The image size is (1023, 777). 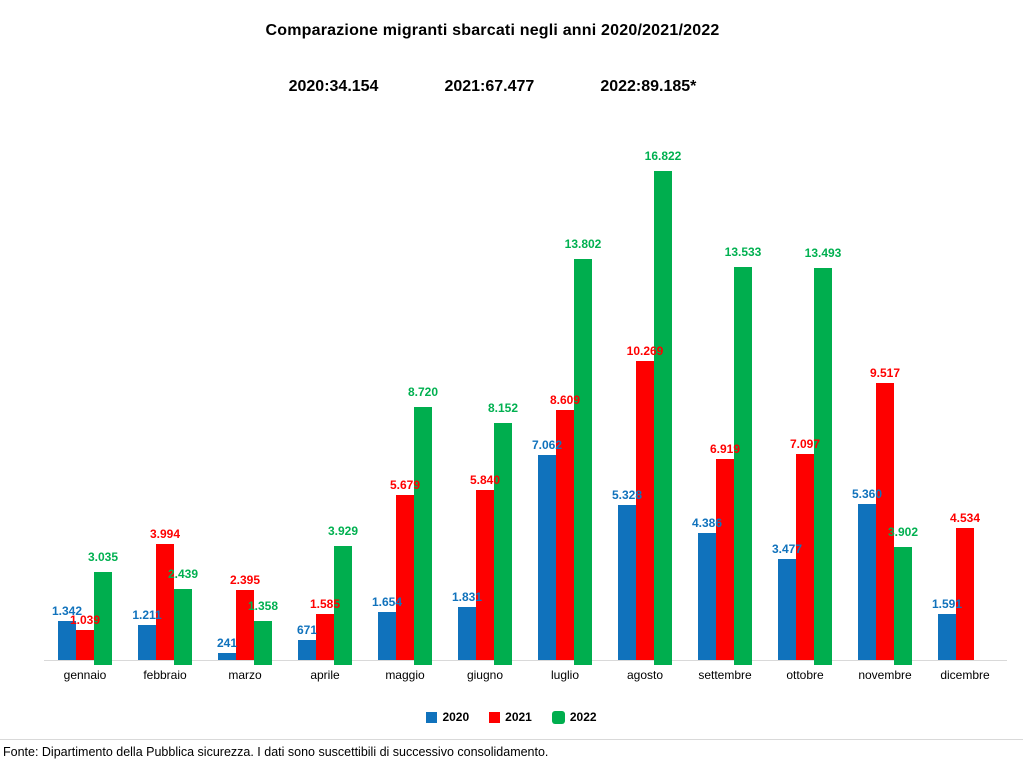 I want to click on footer-divider, so click(x=511, y=739).